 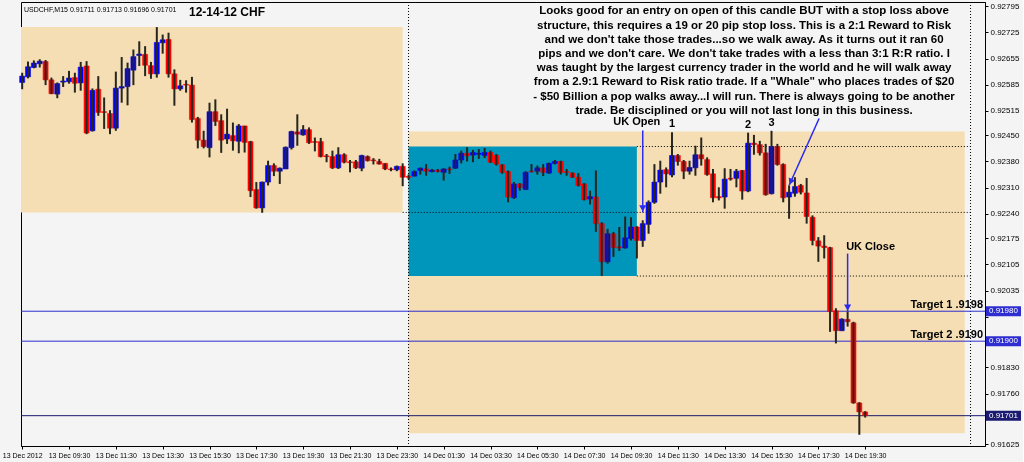 I want to click on y-tick-label: 0.91625, so click(x=1005, y=444).